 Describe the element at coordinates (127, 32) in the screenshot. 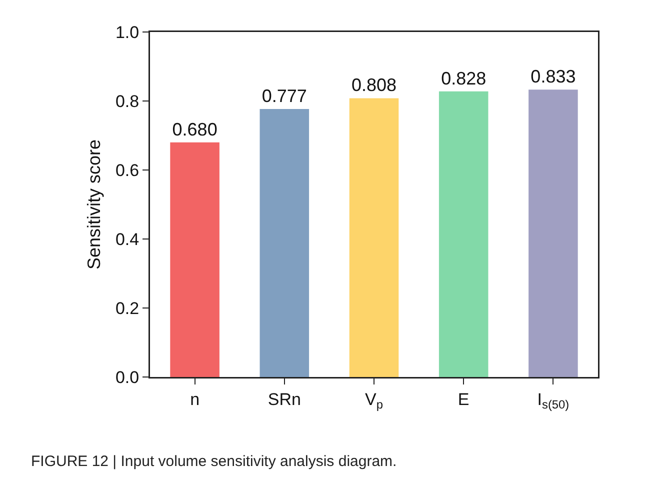

I see `y-tick-label: 1.0` at that location.